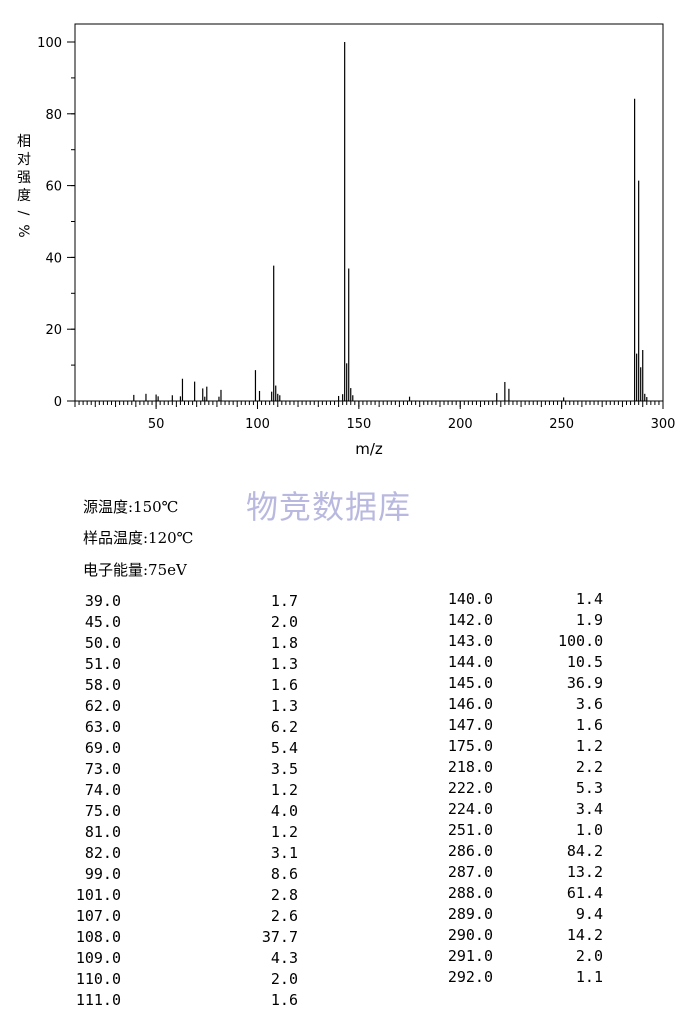  I want to click on y-axis-title-char: 度, so click(24, 196).